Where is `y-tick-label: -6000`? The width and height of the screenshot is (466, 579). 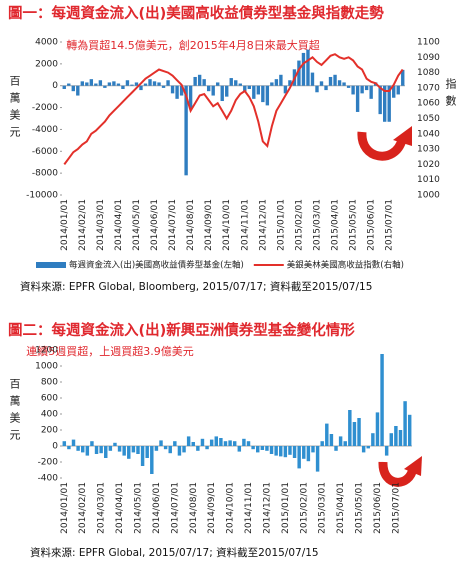 y-tick-label: -6000 is located at coordinates (45, 152).